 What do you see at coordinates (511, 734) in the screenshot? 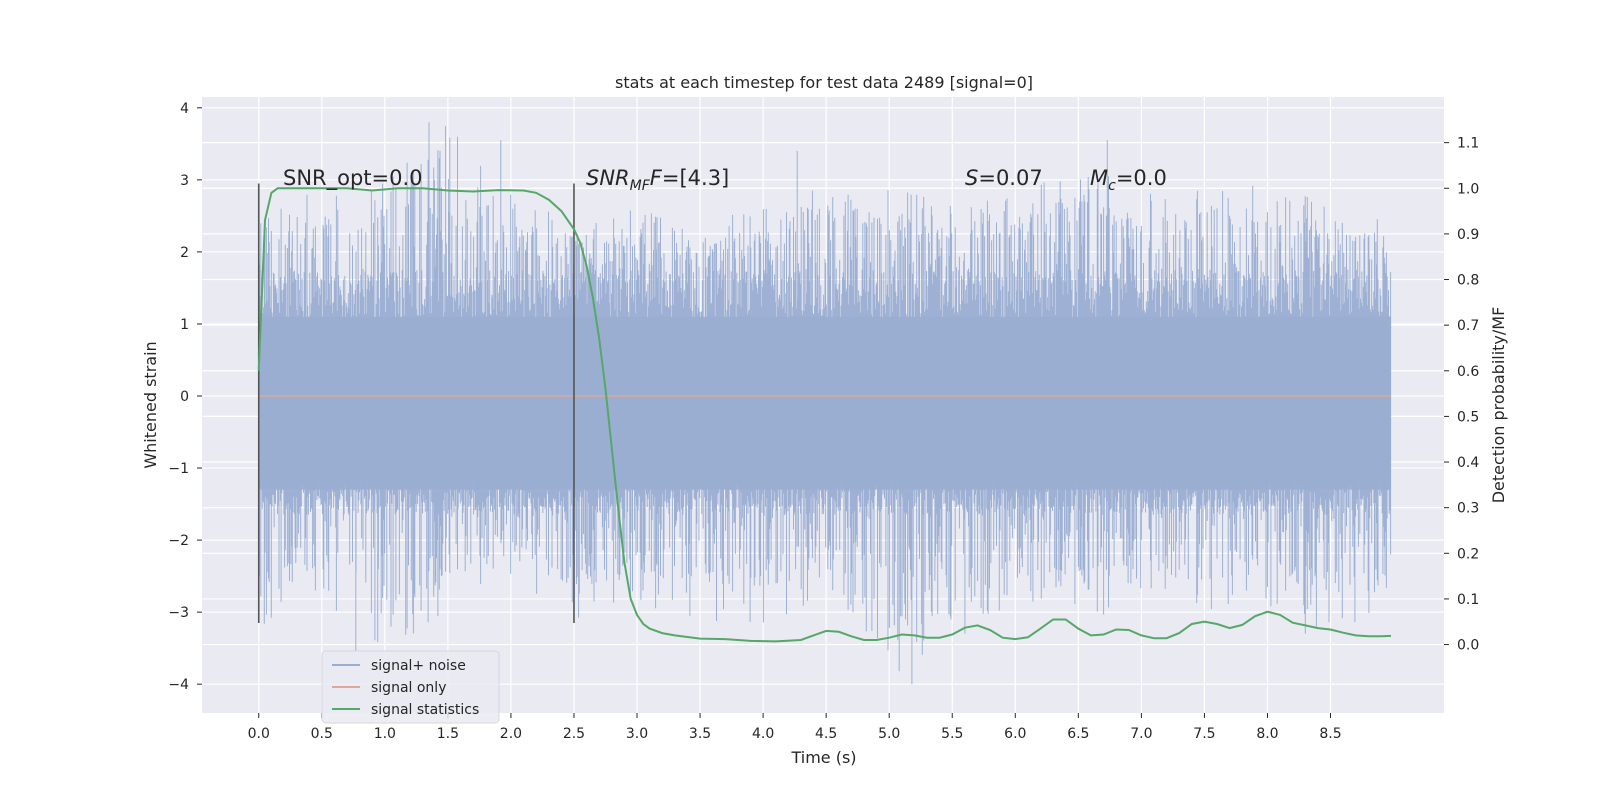
I see `x-tick-label: 2.0` at bounding box center [511, 734].